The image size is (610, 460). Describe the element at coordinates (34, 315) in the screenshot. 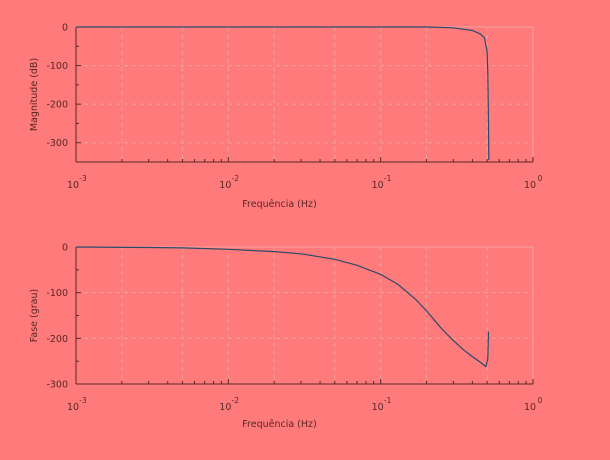

I see `y-axis-label: Fase (grau)` at that location.